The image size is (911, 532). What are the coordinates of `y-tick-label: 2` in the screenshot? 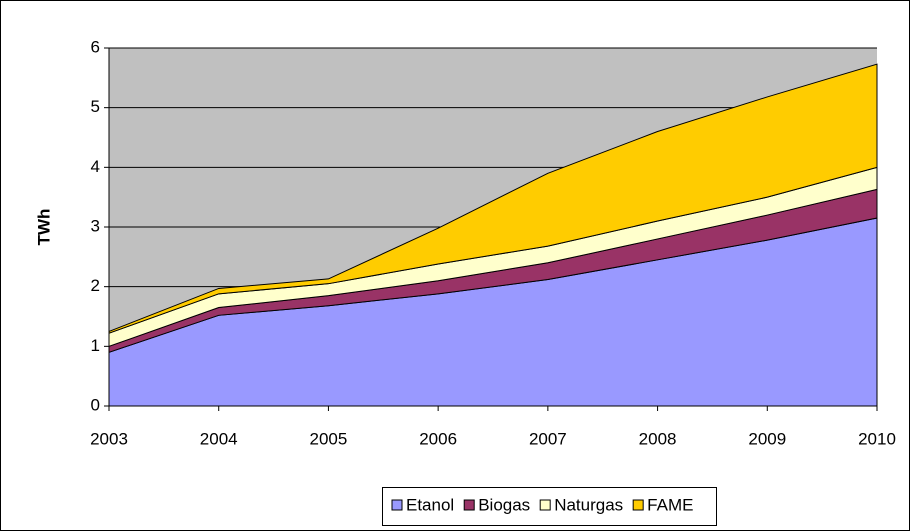 It's located at (95, 285).